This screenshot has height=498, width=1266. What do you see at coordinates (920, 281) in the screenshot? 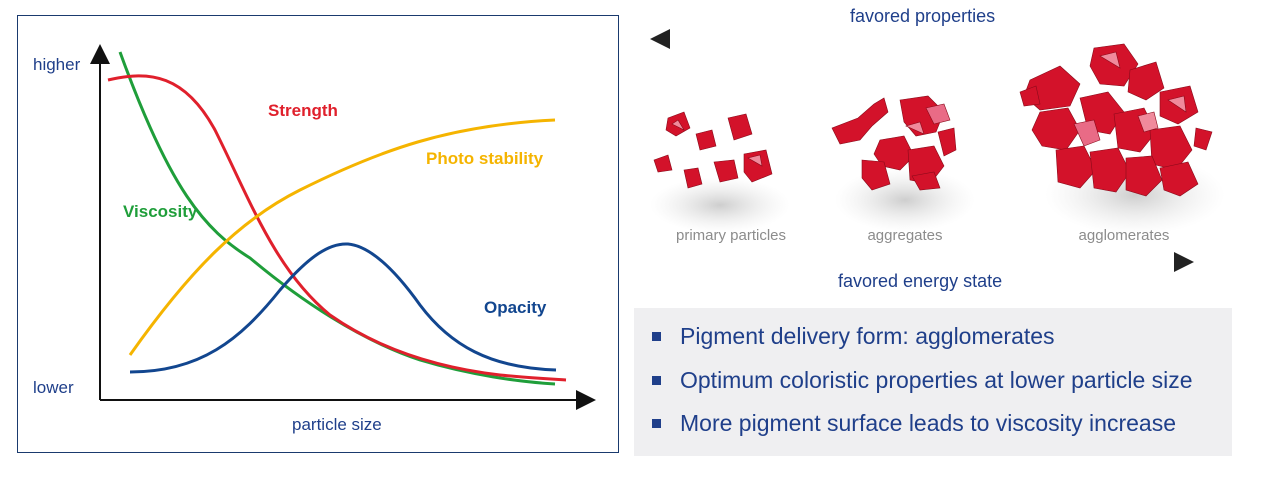
I see `favored-energy-state-label: favored energy state` at bounding box center [920, 281].